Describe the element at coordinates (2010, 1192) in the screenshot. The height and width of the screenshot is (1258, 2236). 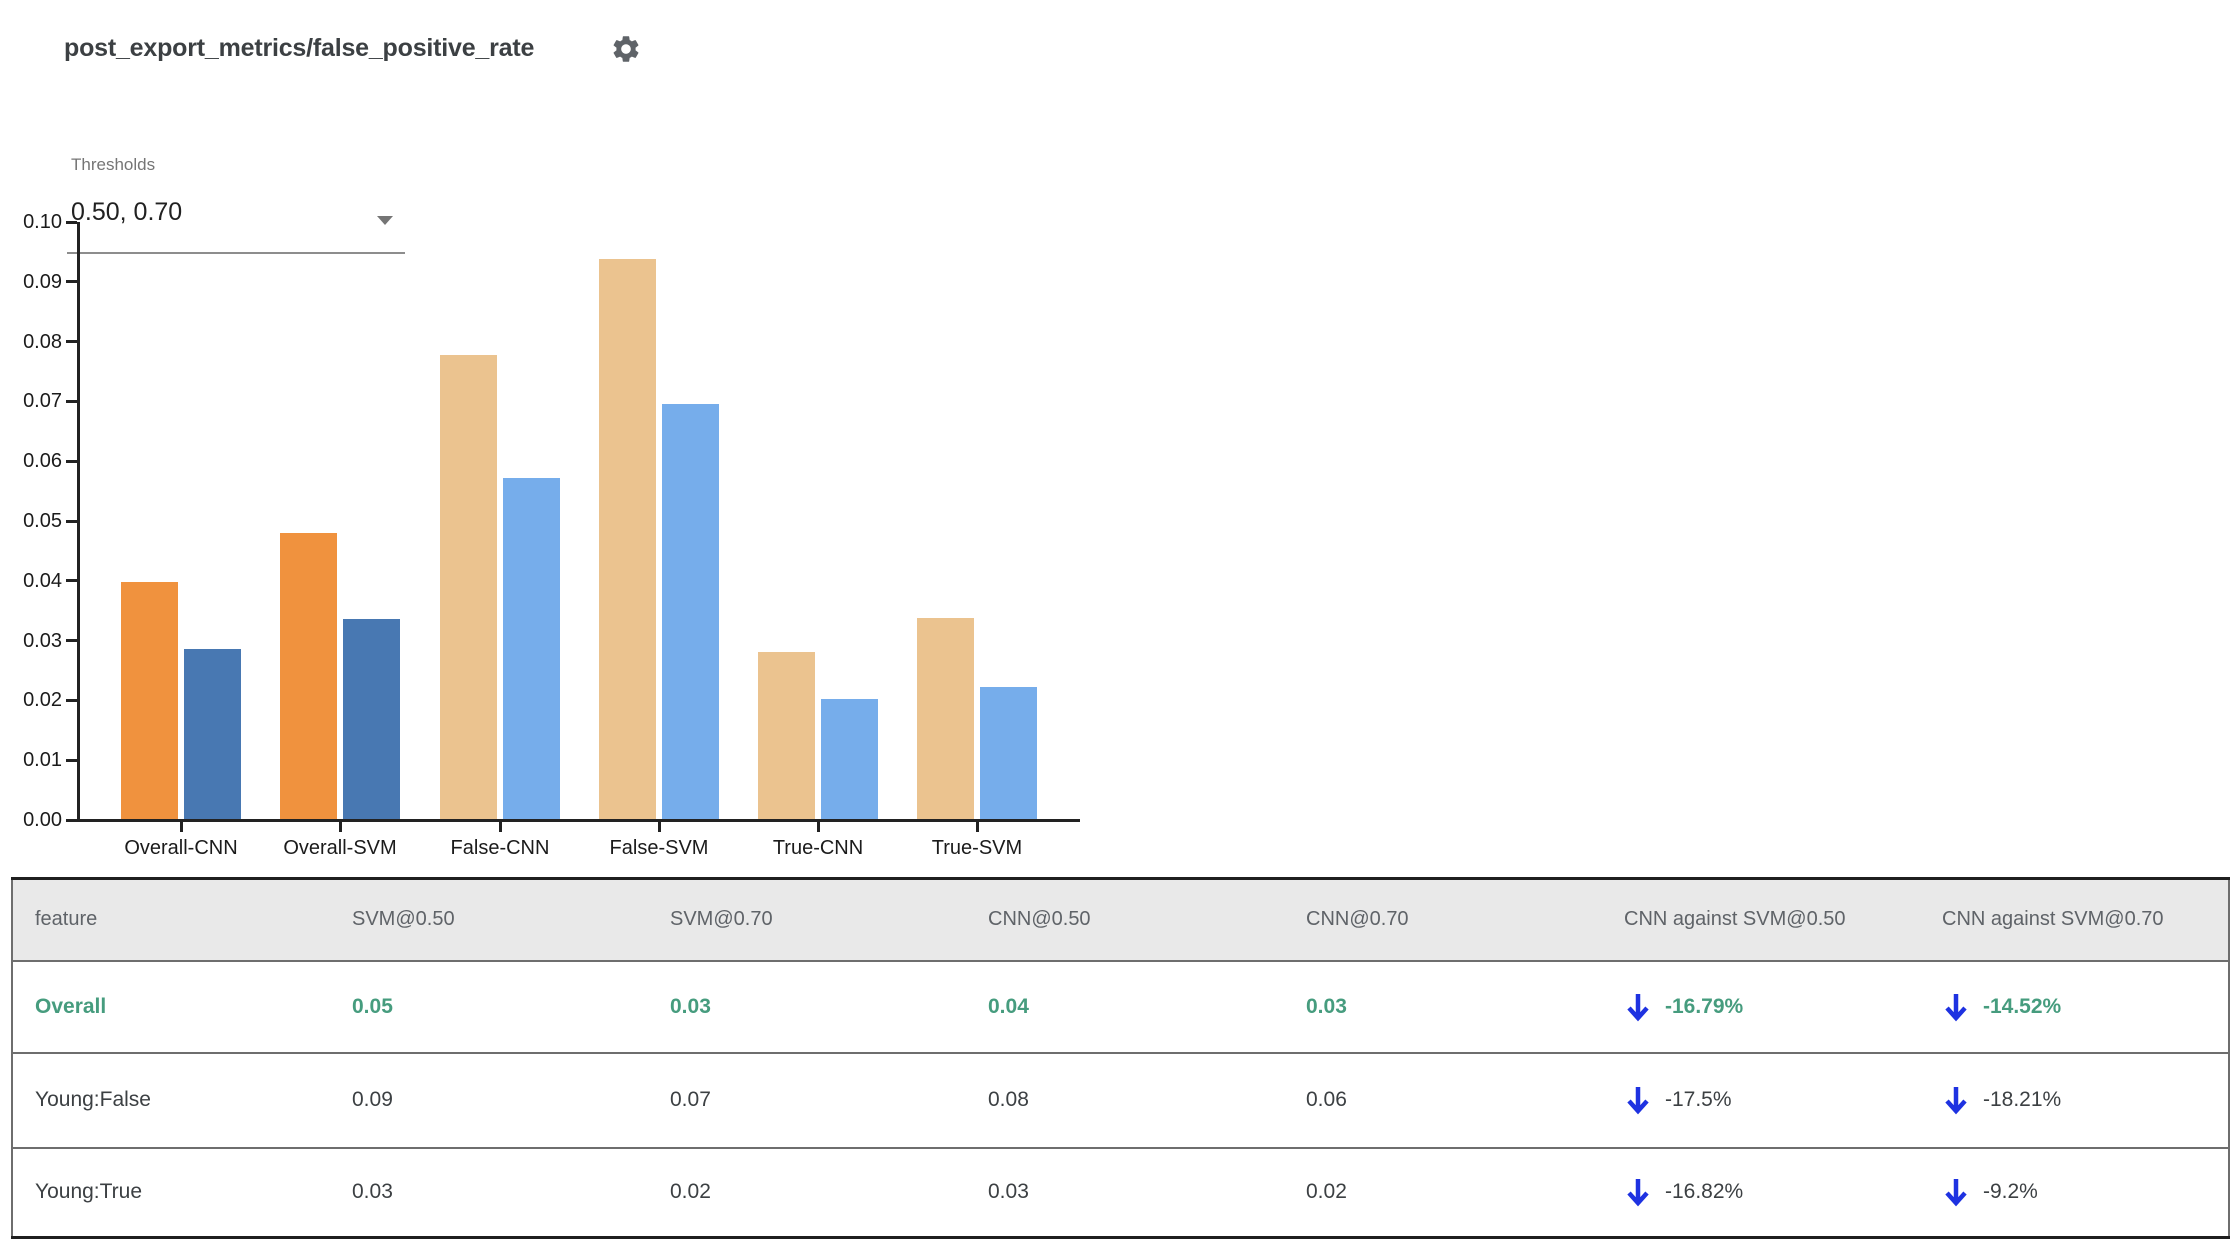
I see `delta-value: -9.2%` at that location.